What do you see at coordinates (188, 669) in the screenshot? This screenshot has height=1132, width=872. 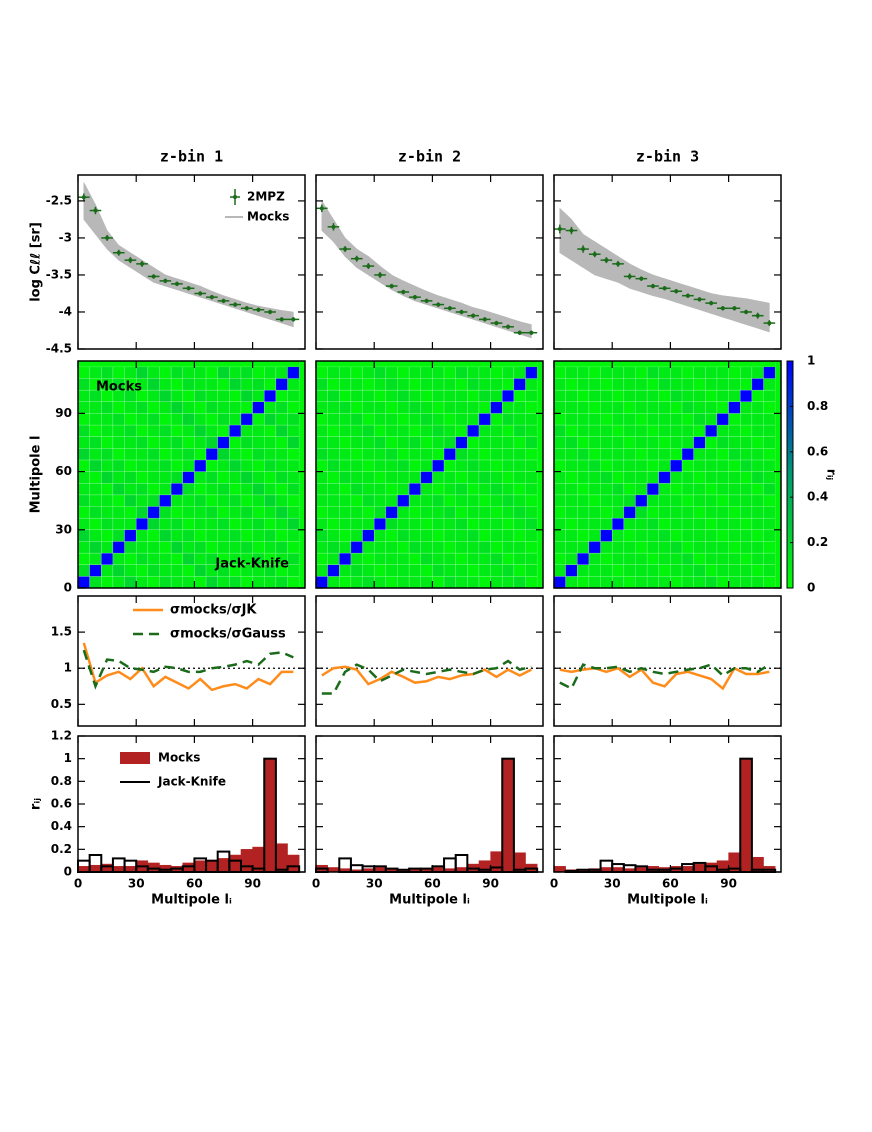 I see `series-line` at bounding box center [188, 669].